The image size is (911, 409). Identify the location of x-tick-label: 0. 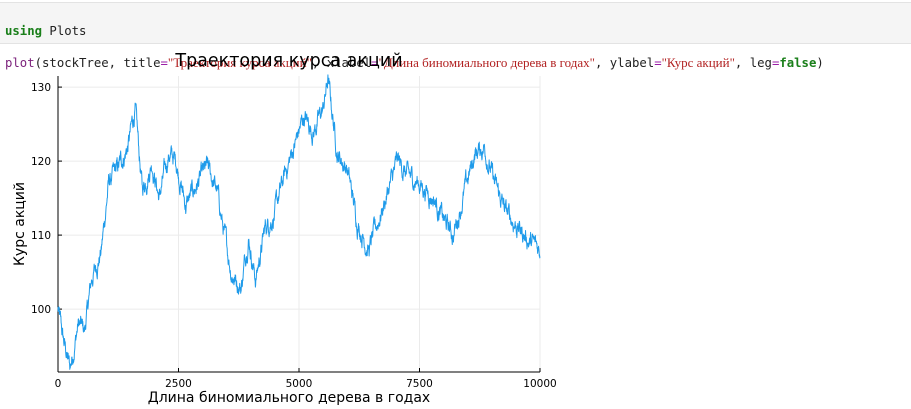
(58, 384).